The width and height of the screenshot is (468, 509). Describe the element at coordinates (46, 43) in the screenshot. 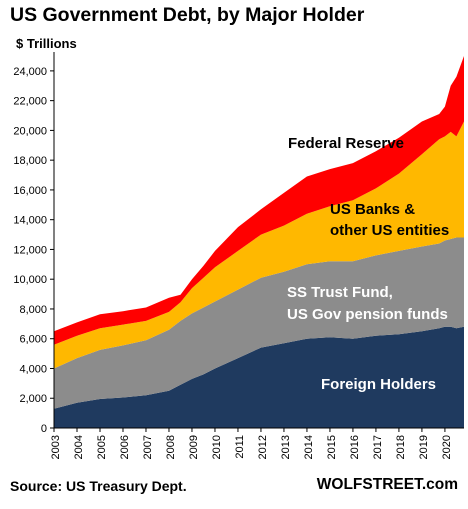

I see `y-axis-label: $ Trillions` at that location.